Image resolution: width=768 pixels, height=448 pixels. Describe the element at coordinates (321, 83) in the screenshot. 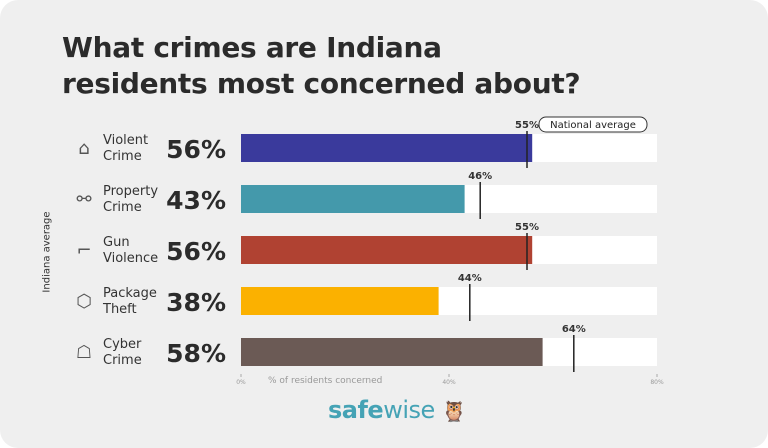

I see `title-line: residents most concerned about?` at that location.